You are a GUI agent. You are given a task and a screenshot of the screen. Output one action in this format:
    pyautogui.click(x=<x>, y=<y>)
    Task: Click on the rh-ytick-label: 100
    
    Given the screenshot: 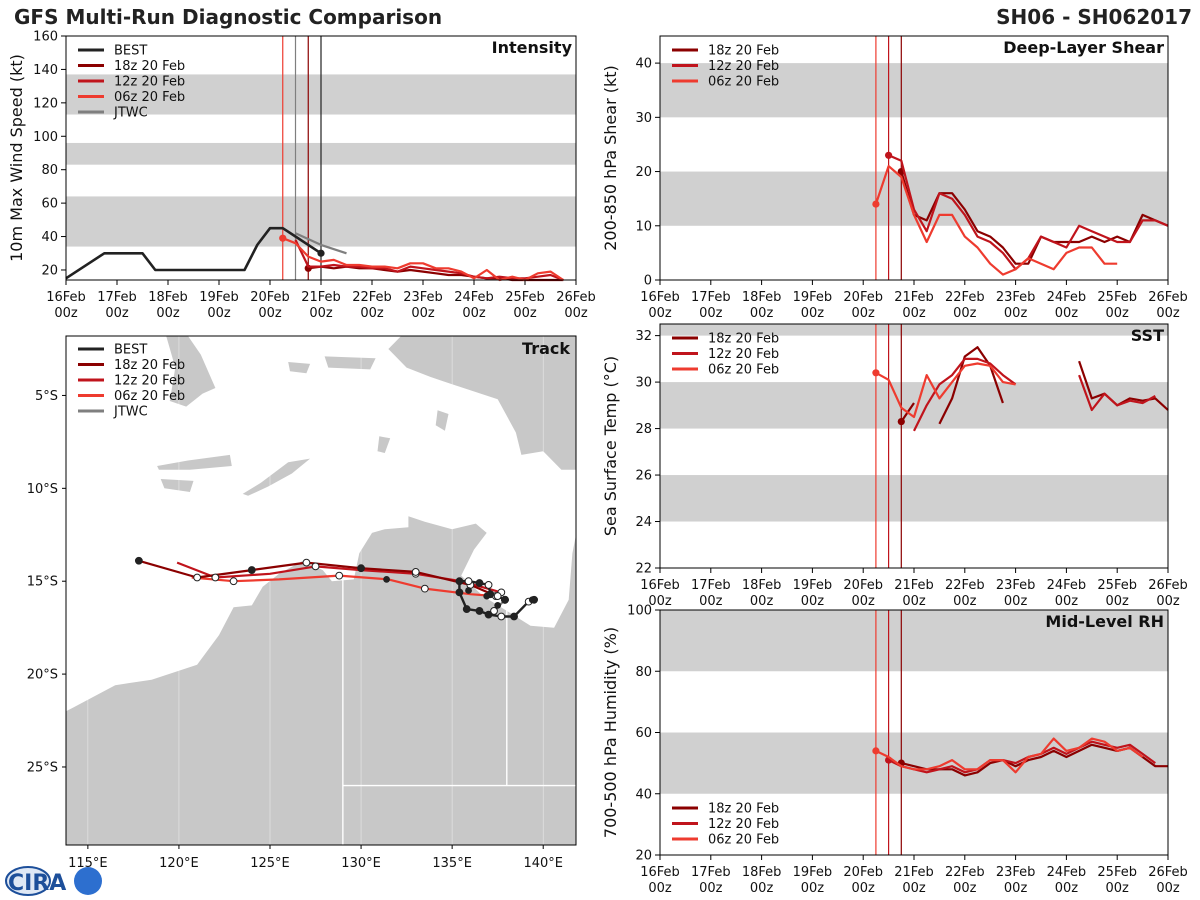 What is the action you would take?
    pyautogui.click(x=639, y=611)
    